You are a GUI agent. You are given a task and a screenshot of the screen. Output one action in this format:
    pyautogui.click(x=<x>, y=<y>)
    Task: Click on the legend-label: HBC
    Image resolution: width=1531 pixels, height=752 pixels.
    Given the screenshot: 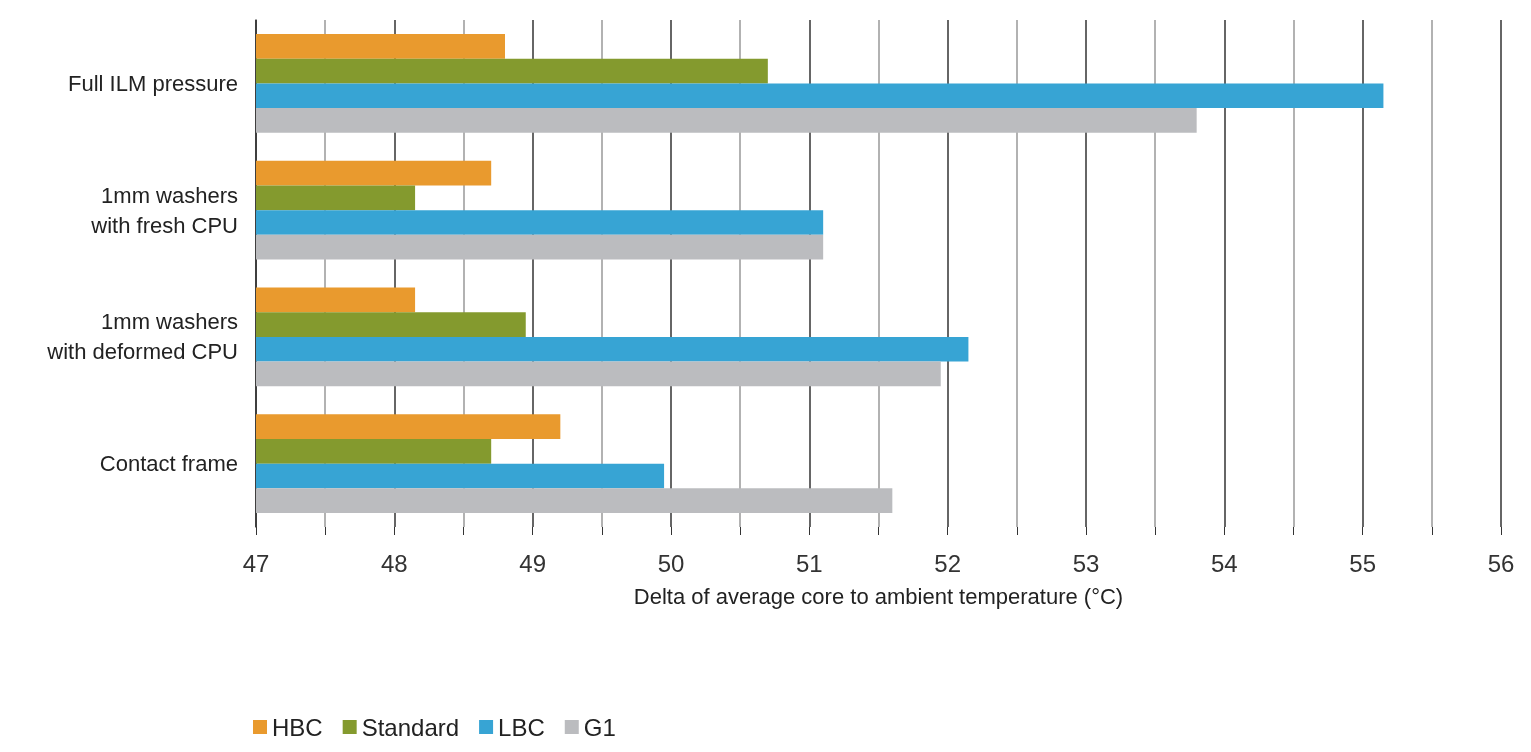 What is the action you would take?
    pyautogui.click(x=297, y=727)
    